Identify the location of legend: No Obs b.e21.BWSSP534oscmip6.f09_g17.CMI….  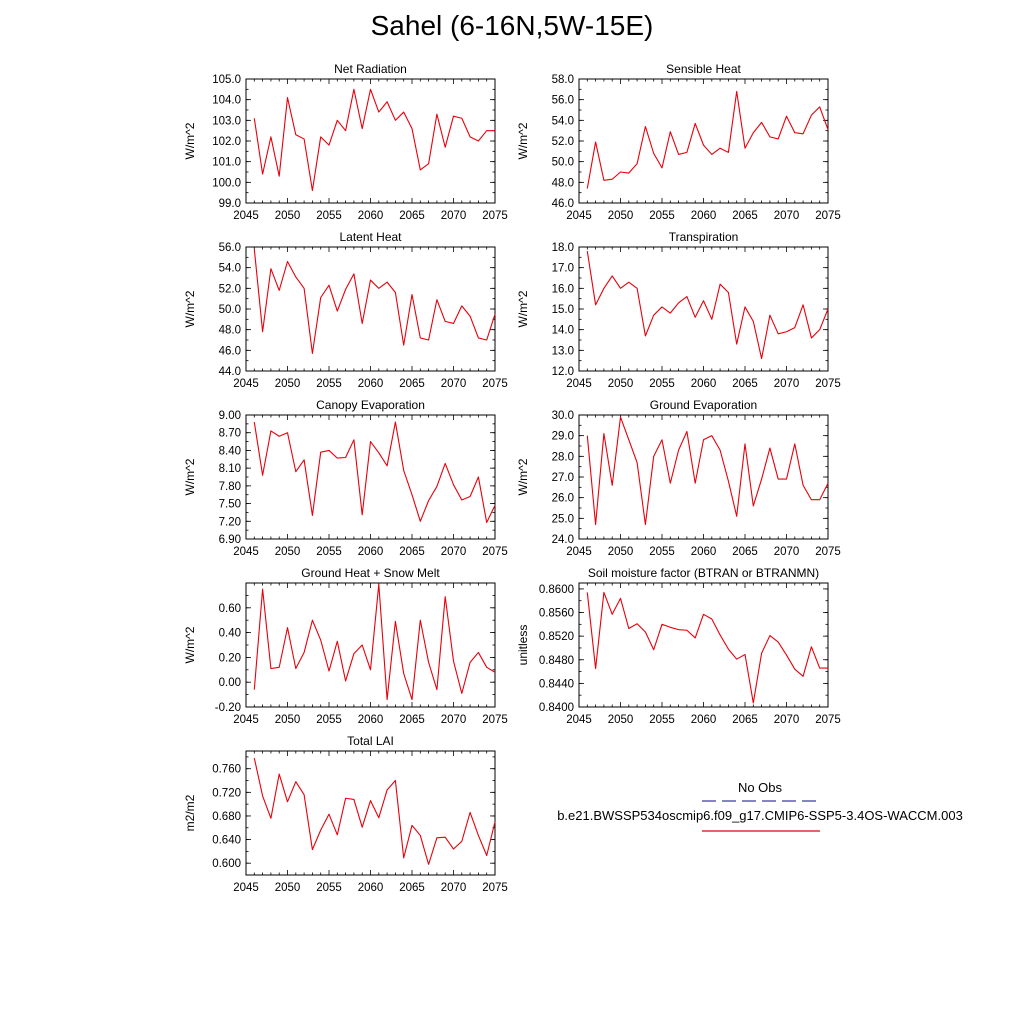
(760, 806).